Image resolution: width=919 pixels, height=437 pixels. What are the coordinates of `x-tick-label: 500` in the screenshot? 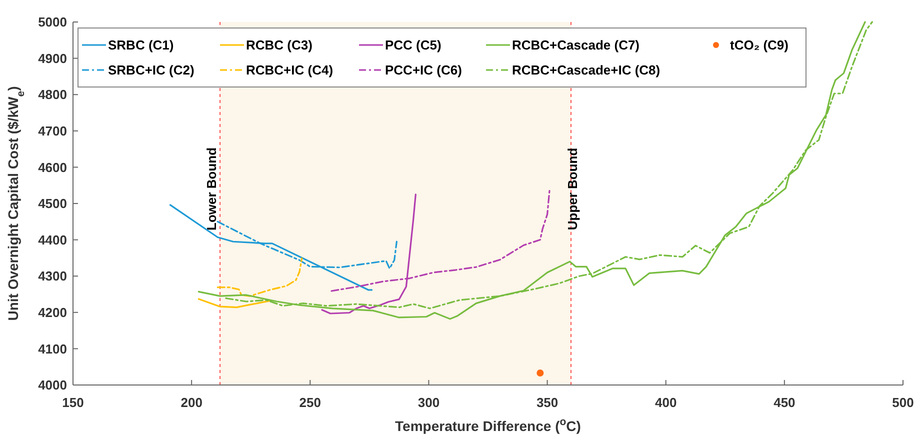 It's located at (903, 402).